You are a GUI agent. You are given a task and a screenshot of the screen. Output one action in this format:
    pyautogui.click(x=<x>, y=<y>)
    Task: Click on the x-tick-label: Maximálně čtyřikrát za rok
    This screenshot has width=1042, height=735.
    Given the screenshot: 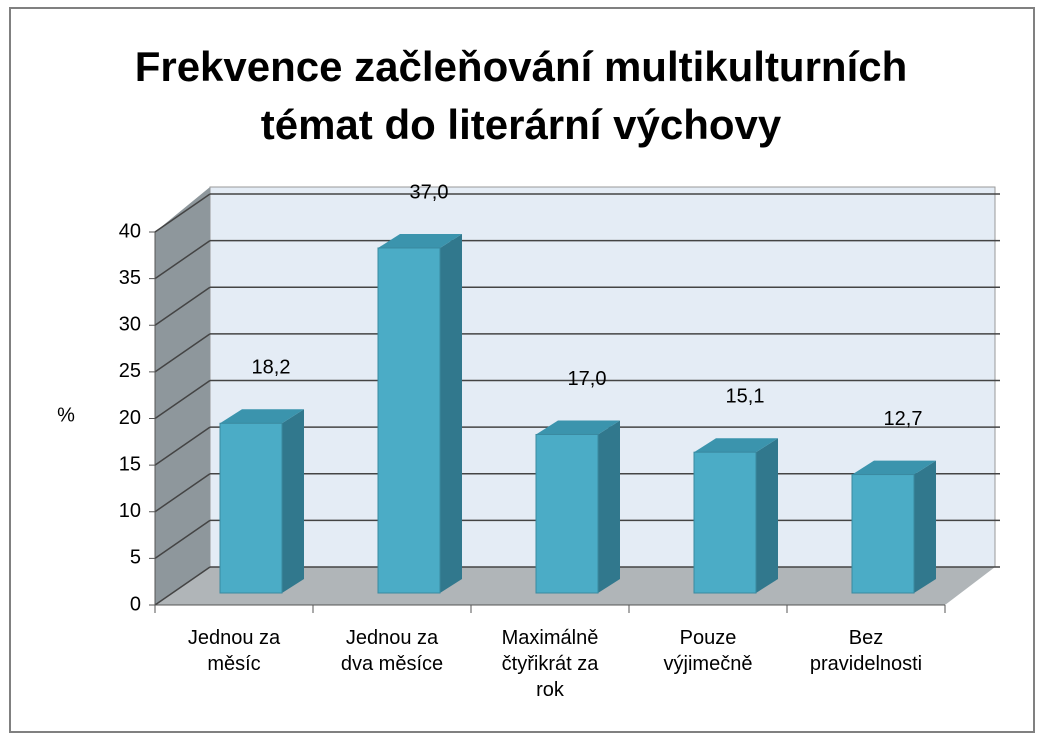 What is the action you would take?
    pyautogui.click(x=550, y=664)
    